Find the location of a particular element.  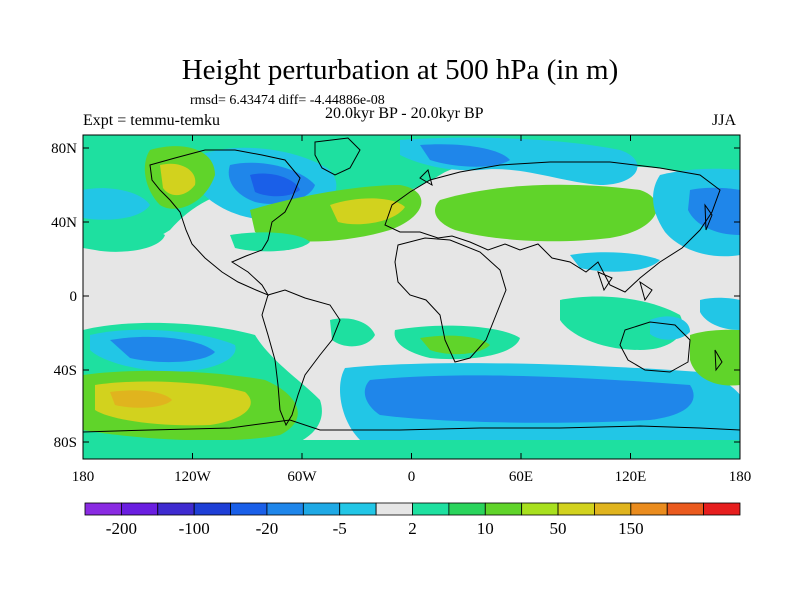

colorbar-label: 150 is located at coordinates (631, 528).